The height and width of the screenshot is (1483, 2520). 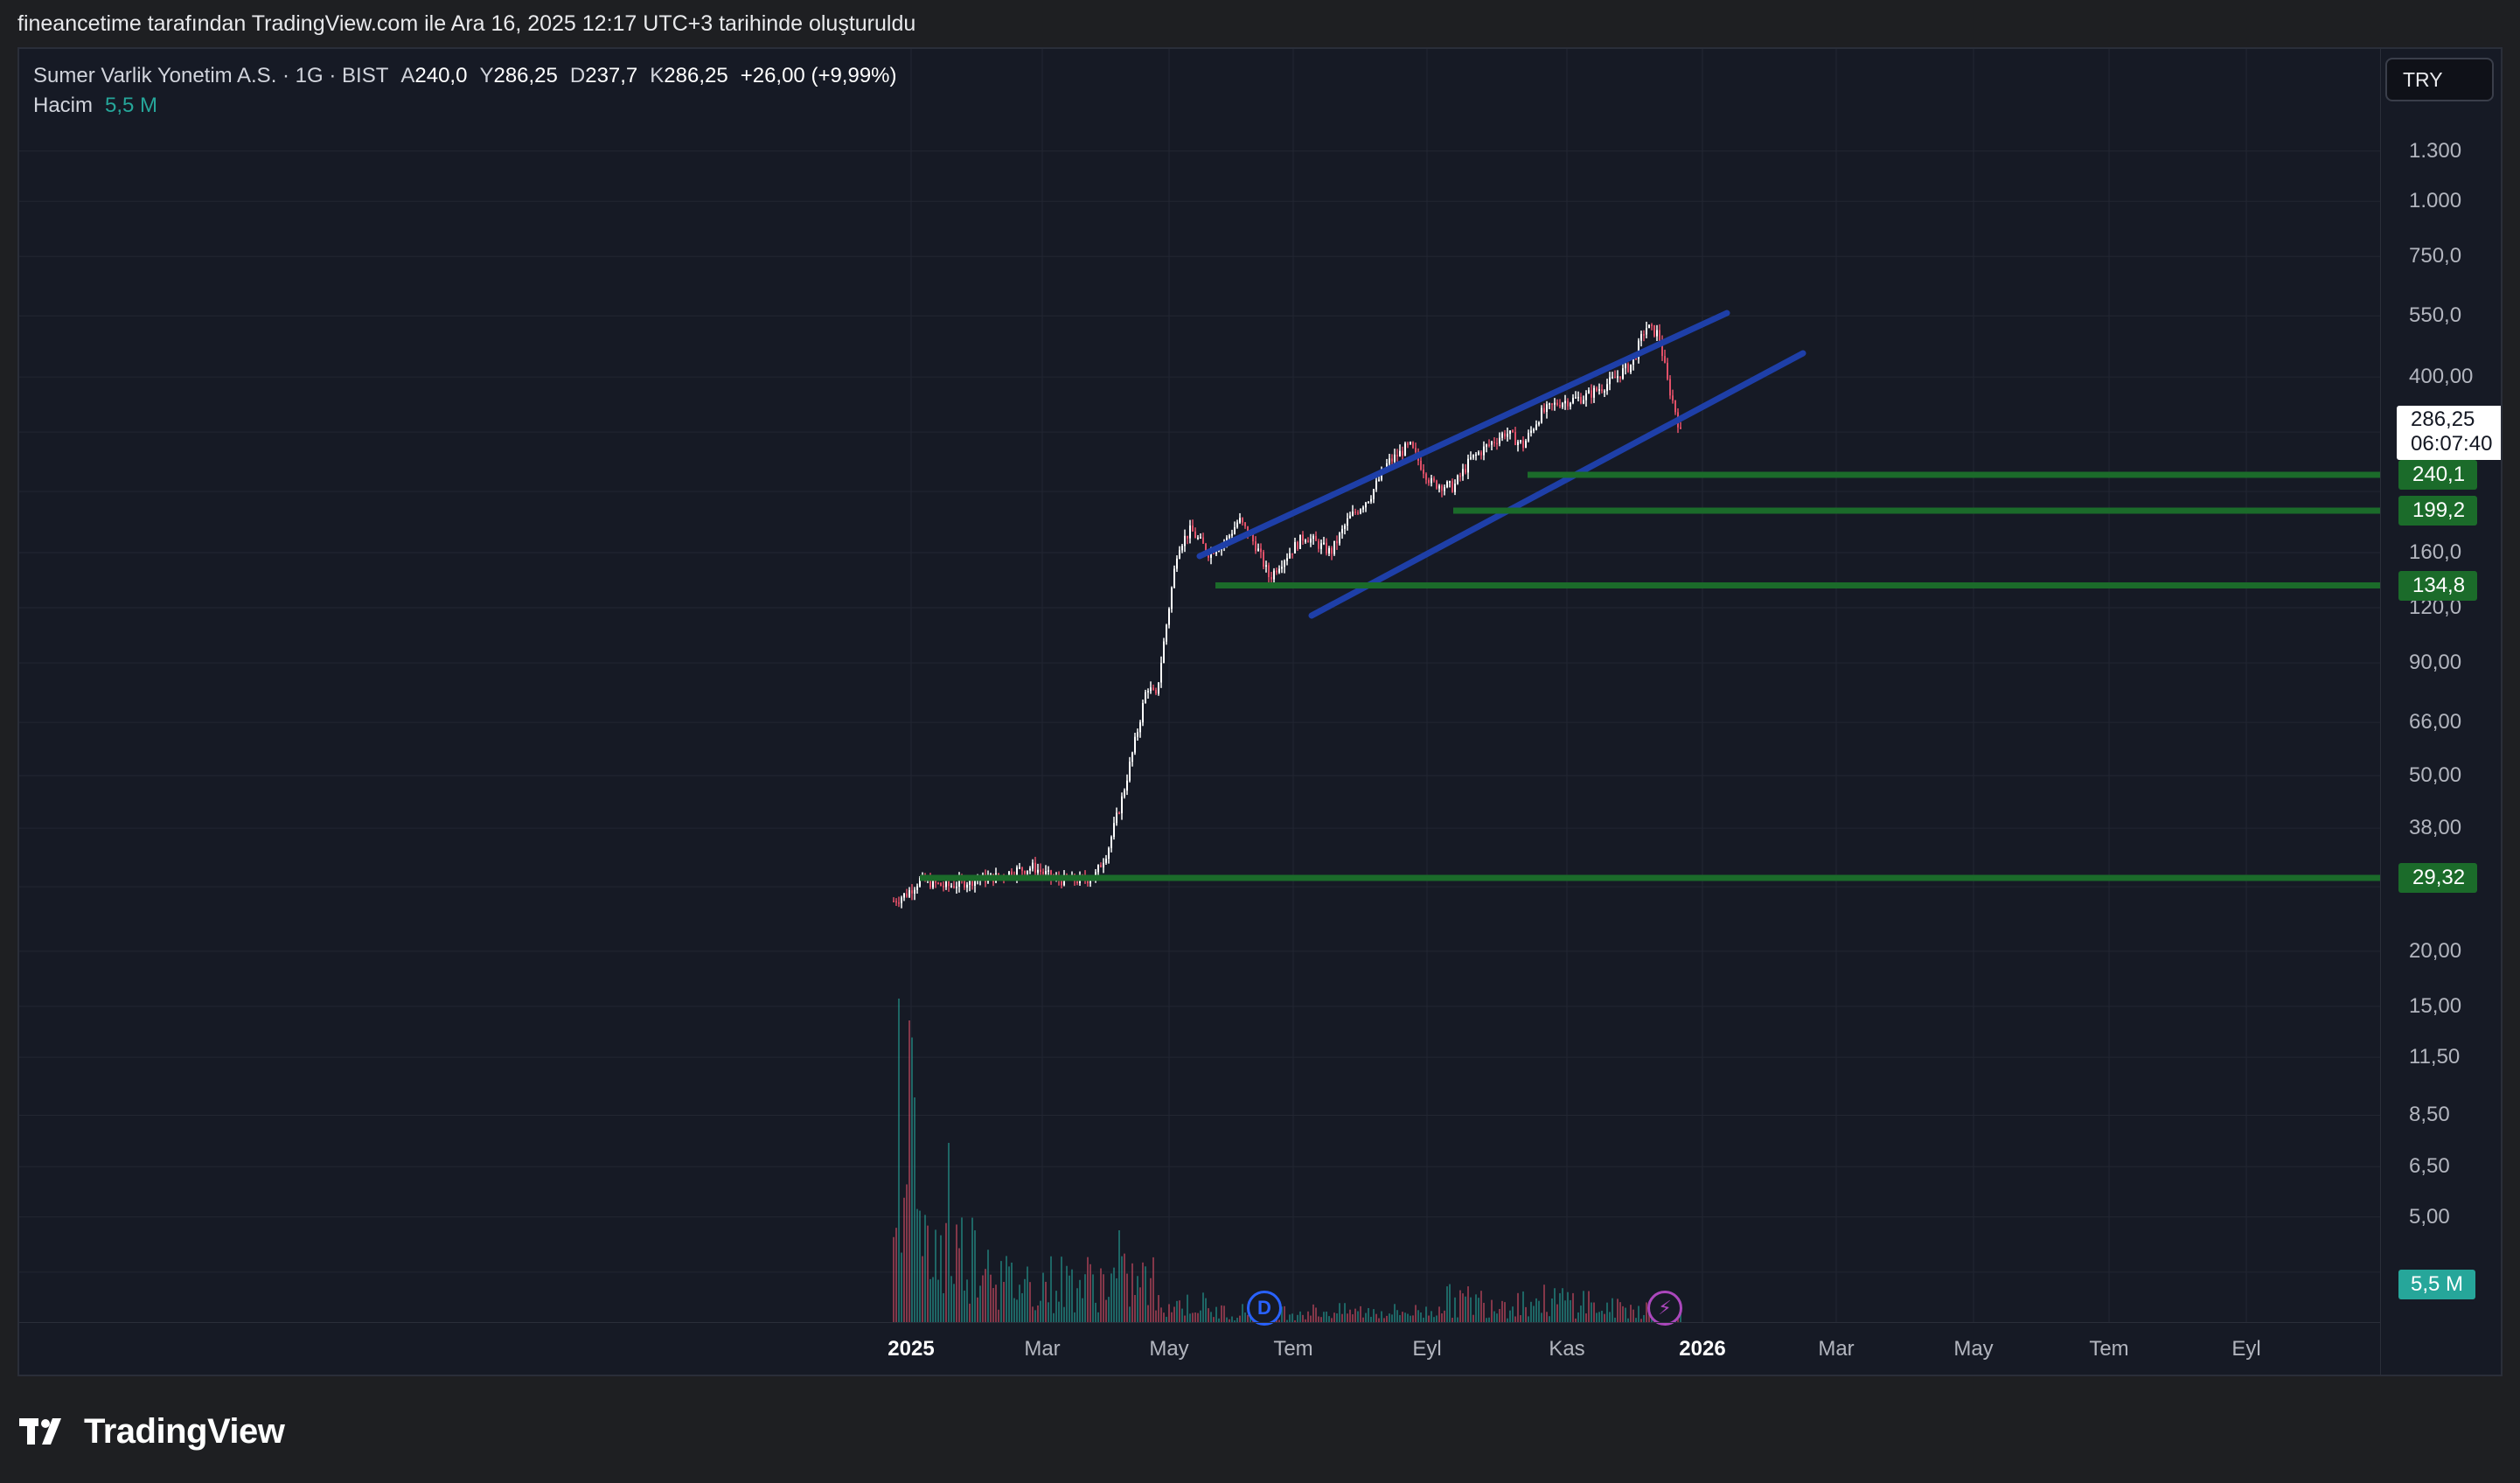 What do you see at coordinates (2435, 722) in the screenshot?
I see `price-tick: 66,00` at bounding box center [2435, 722].